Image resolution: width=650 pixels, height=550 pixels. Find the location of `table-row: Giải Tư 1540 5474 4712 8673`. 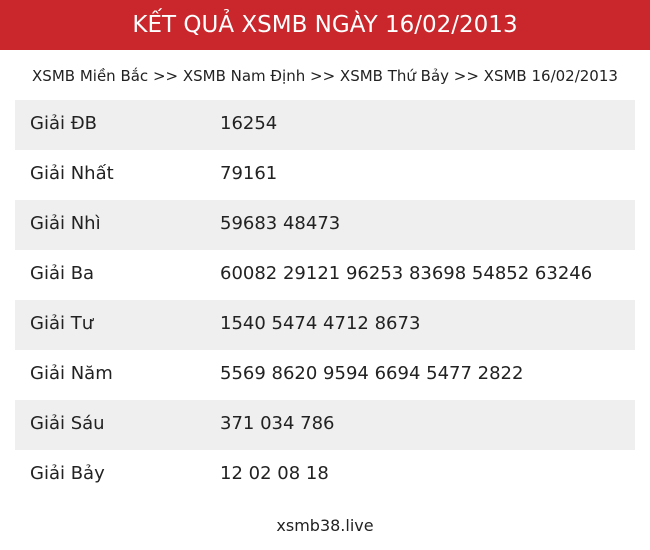

table-row: Giải Tư 1540 5474 4712 8673 is located at coordinates (325, 325).